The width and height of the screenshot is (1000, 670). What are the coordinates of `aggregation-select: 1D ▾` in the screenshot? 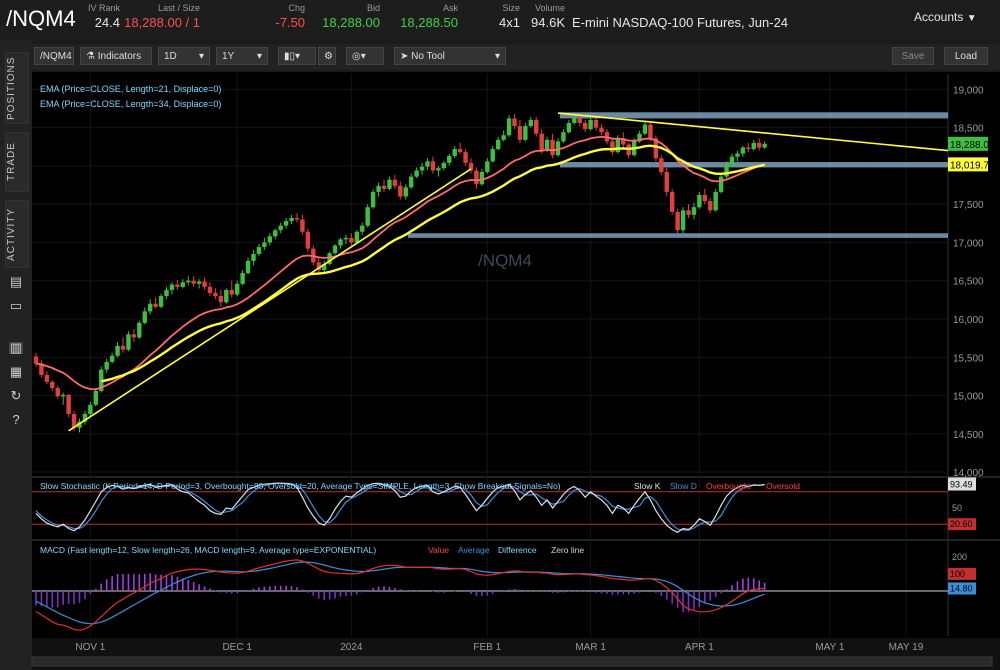 It's located at (184, 56).